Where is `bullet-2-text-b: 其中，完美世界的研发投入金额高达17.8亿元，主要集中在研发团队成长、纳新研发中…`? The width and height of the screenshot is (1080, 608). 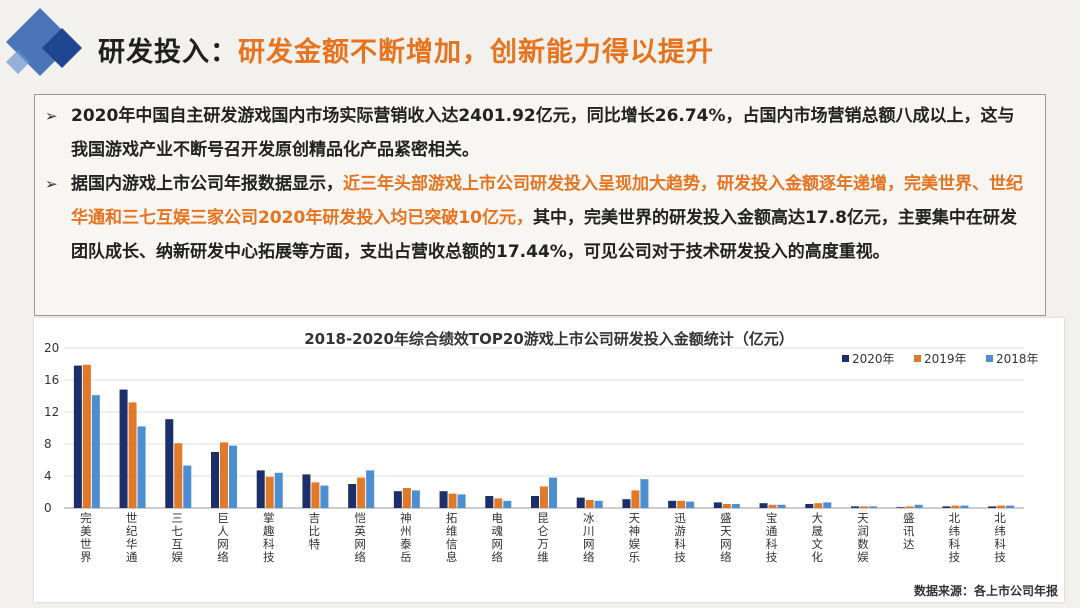
bullet-2-text-b: 其中，完美世界的研发投入金额高达17.8亿元，主要集中在研发团队成长、纳新研发中… is located at coordinates (544, 235).